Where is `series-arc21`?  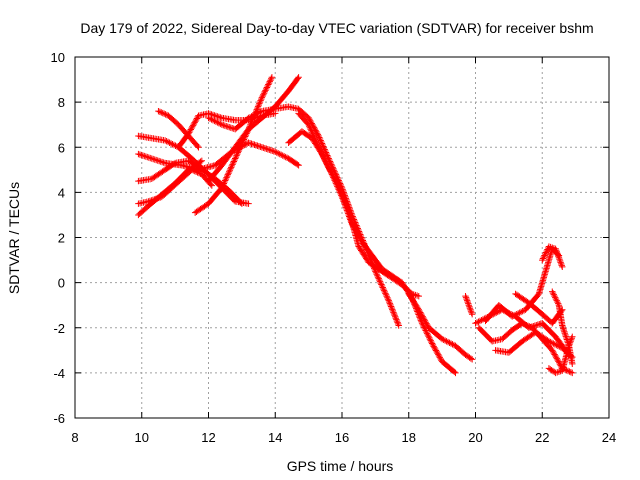
series-arc21 is located at coordinates (562, 328).